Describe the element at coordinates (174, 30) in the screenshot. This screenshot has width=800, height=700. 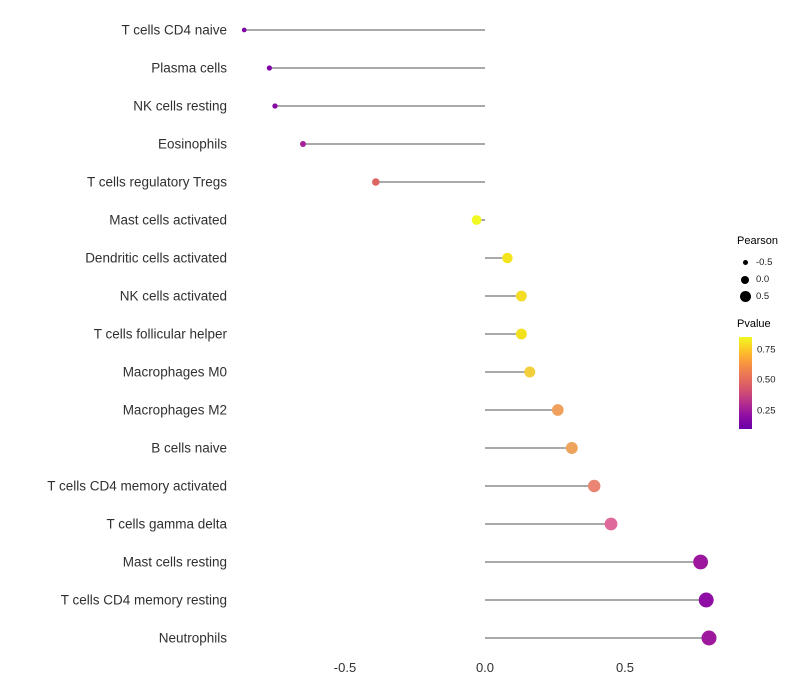
I see `category-label: T cells CD4 naive` at that location.